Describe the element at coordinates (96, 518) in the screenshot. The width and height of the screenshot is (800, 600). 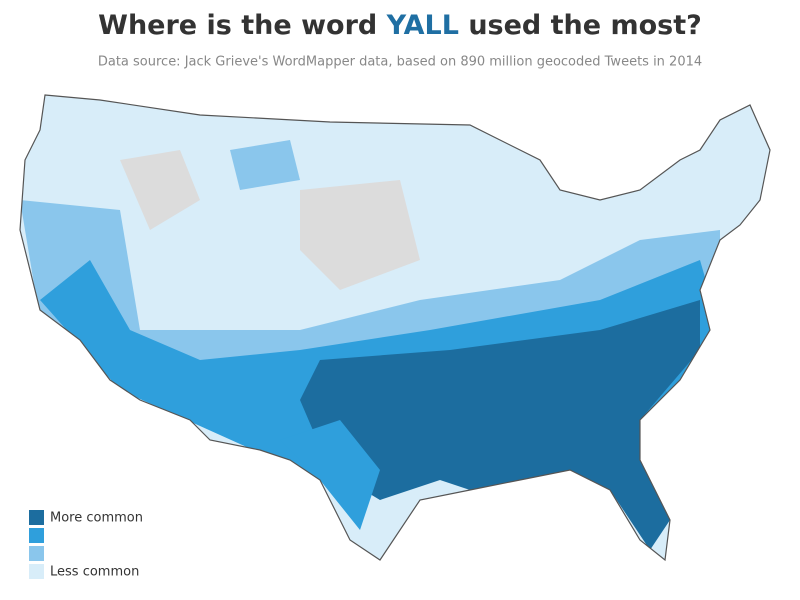
I see `legend-label: More common` at that location.